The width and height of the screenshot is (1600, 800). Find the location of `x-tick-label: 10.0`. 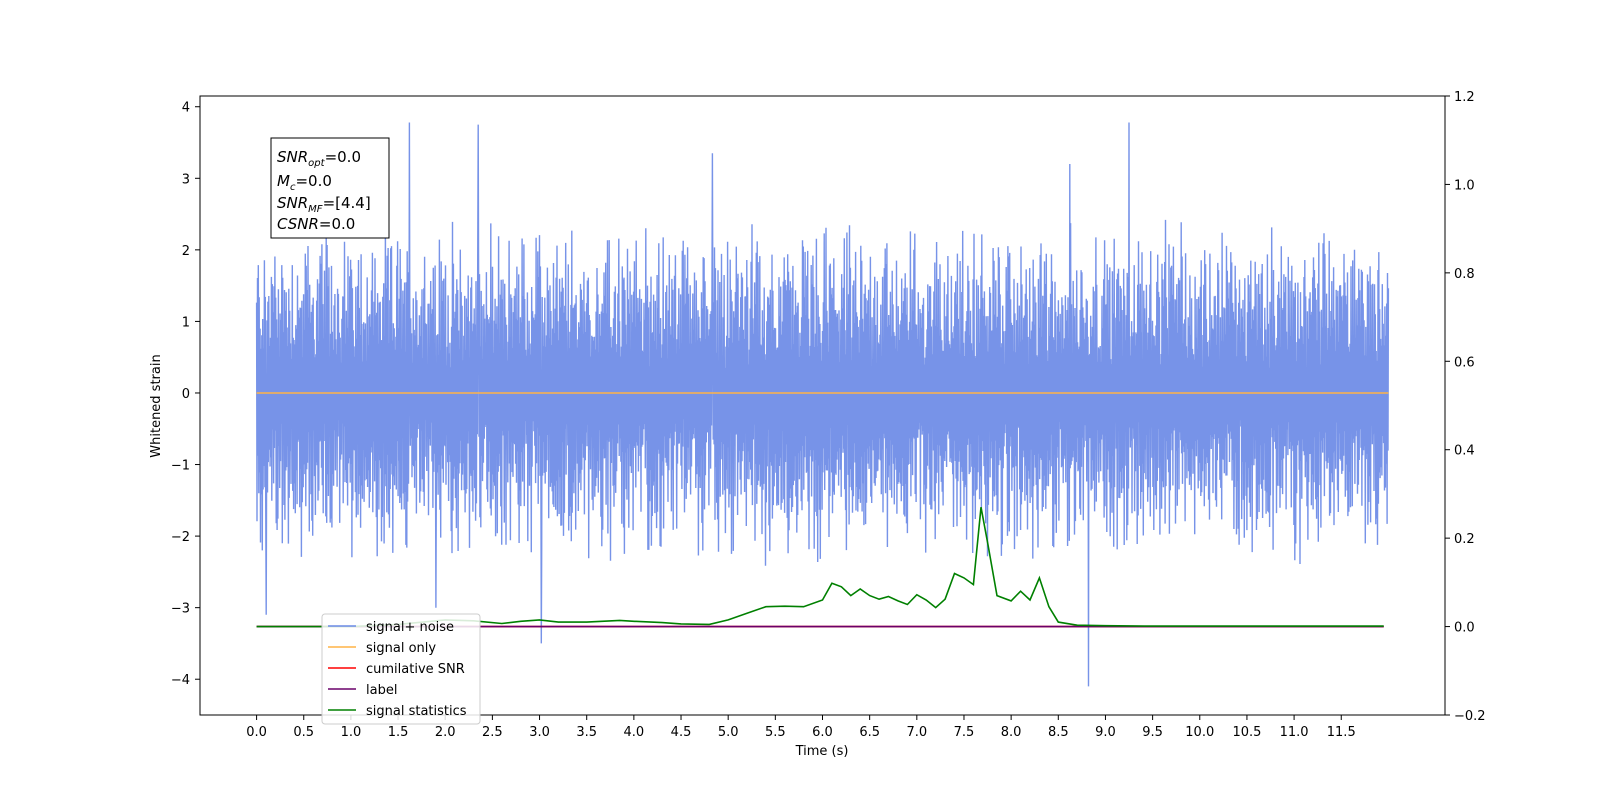

x-tick-label: 10.0 is located at coordinates (1199, 732).